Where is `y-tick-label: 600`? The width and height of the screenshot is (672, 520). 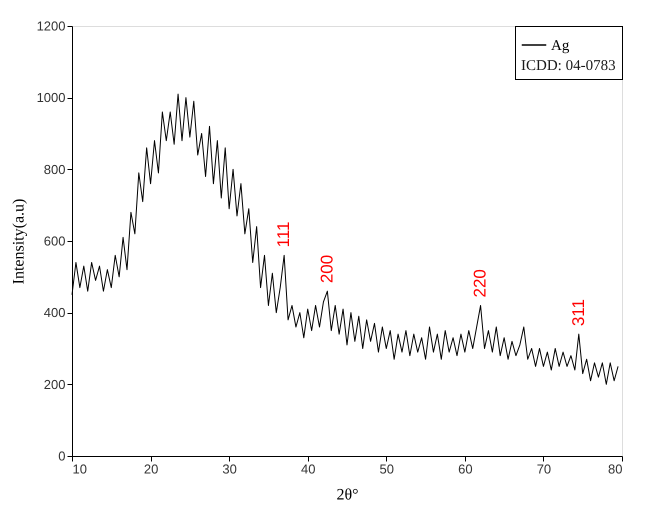
y-tick-label: 600 is located at coordinates (55, 241).